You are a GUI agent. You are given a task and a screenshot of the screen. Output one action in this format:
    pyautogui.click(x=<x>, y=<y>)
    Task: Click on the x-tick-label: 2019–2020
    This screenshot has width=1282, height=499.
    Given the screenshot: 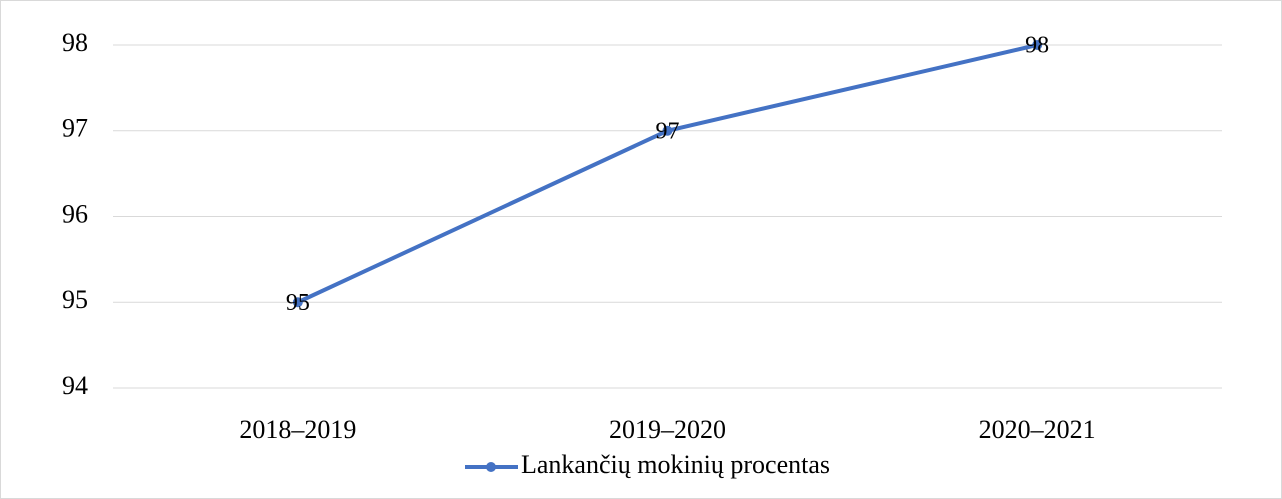 What is the action you would take?
    pyautogui.click(x=667, y=429)
    